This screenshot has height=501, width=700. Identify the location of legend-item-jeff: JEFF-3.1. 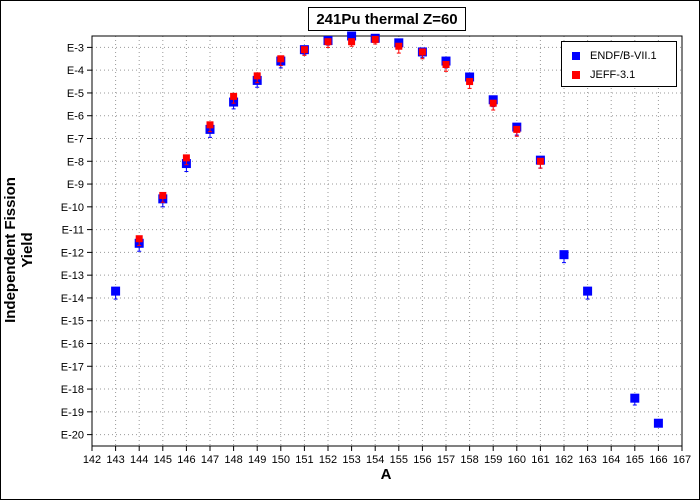
(603, 75).